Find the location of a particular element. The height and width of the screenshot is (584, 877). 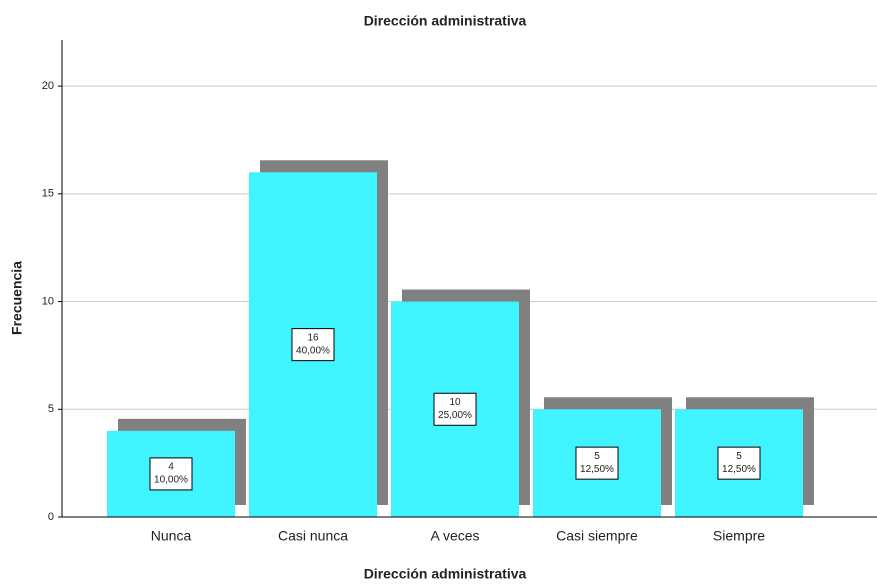

x-tick-label: Nunca is located at coordinates (171, 536).